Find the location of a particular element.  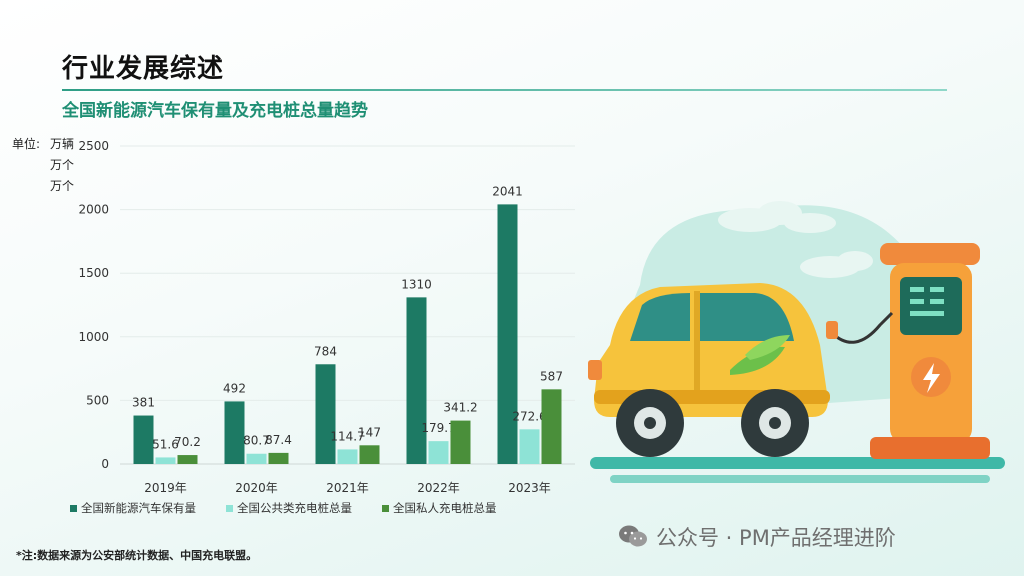

data-label: 492 is located at coordinates (234, 388).